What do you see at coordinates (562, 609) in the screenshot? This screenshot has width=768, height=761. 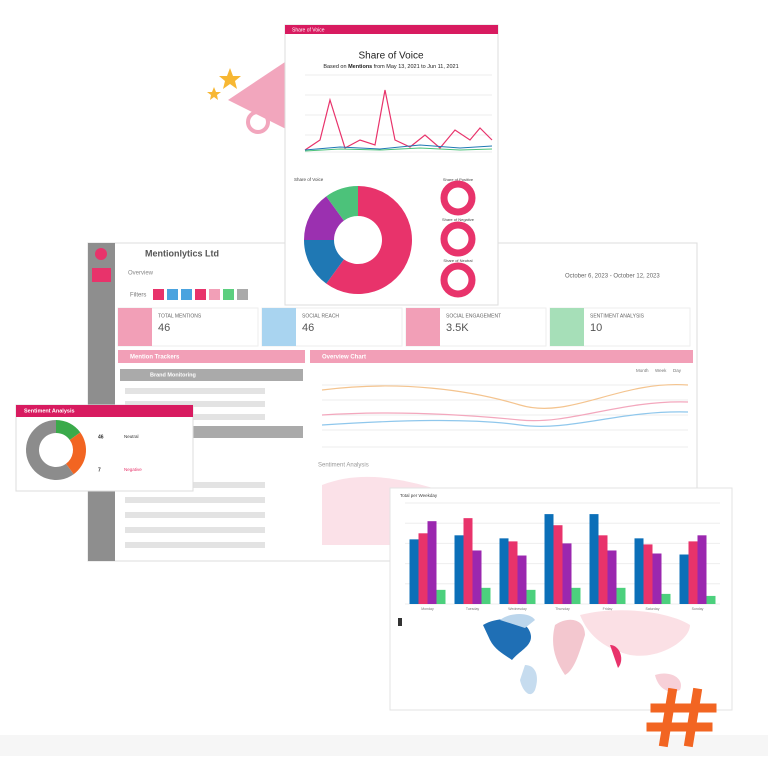 I see `x-tick-label: Thursday` at bounding box center [562, 609].